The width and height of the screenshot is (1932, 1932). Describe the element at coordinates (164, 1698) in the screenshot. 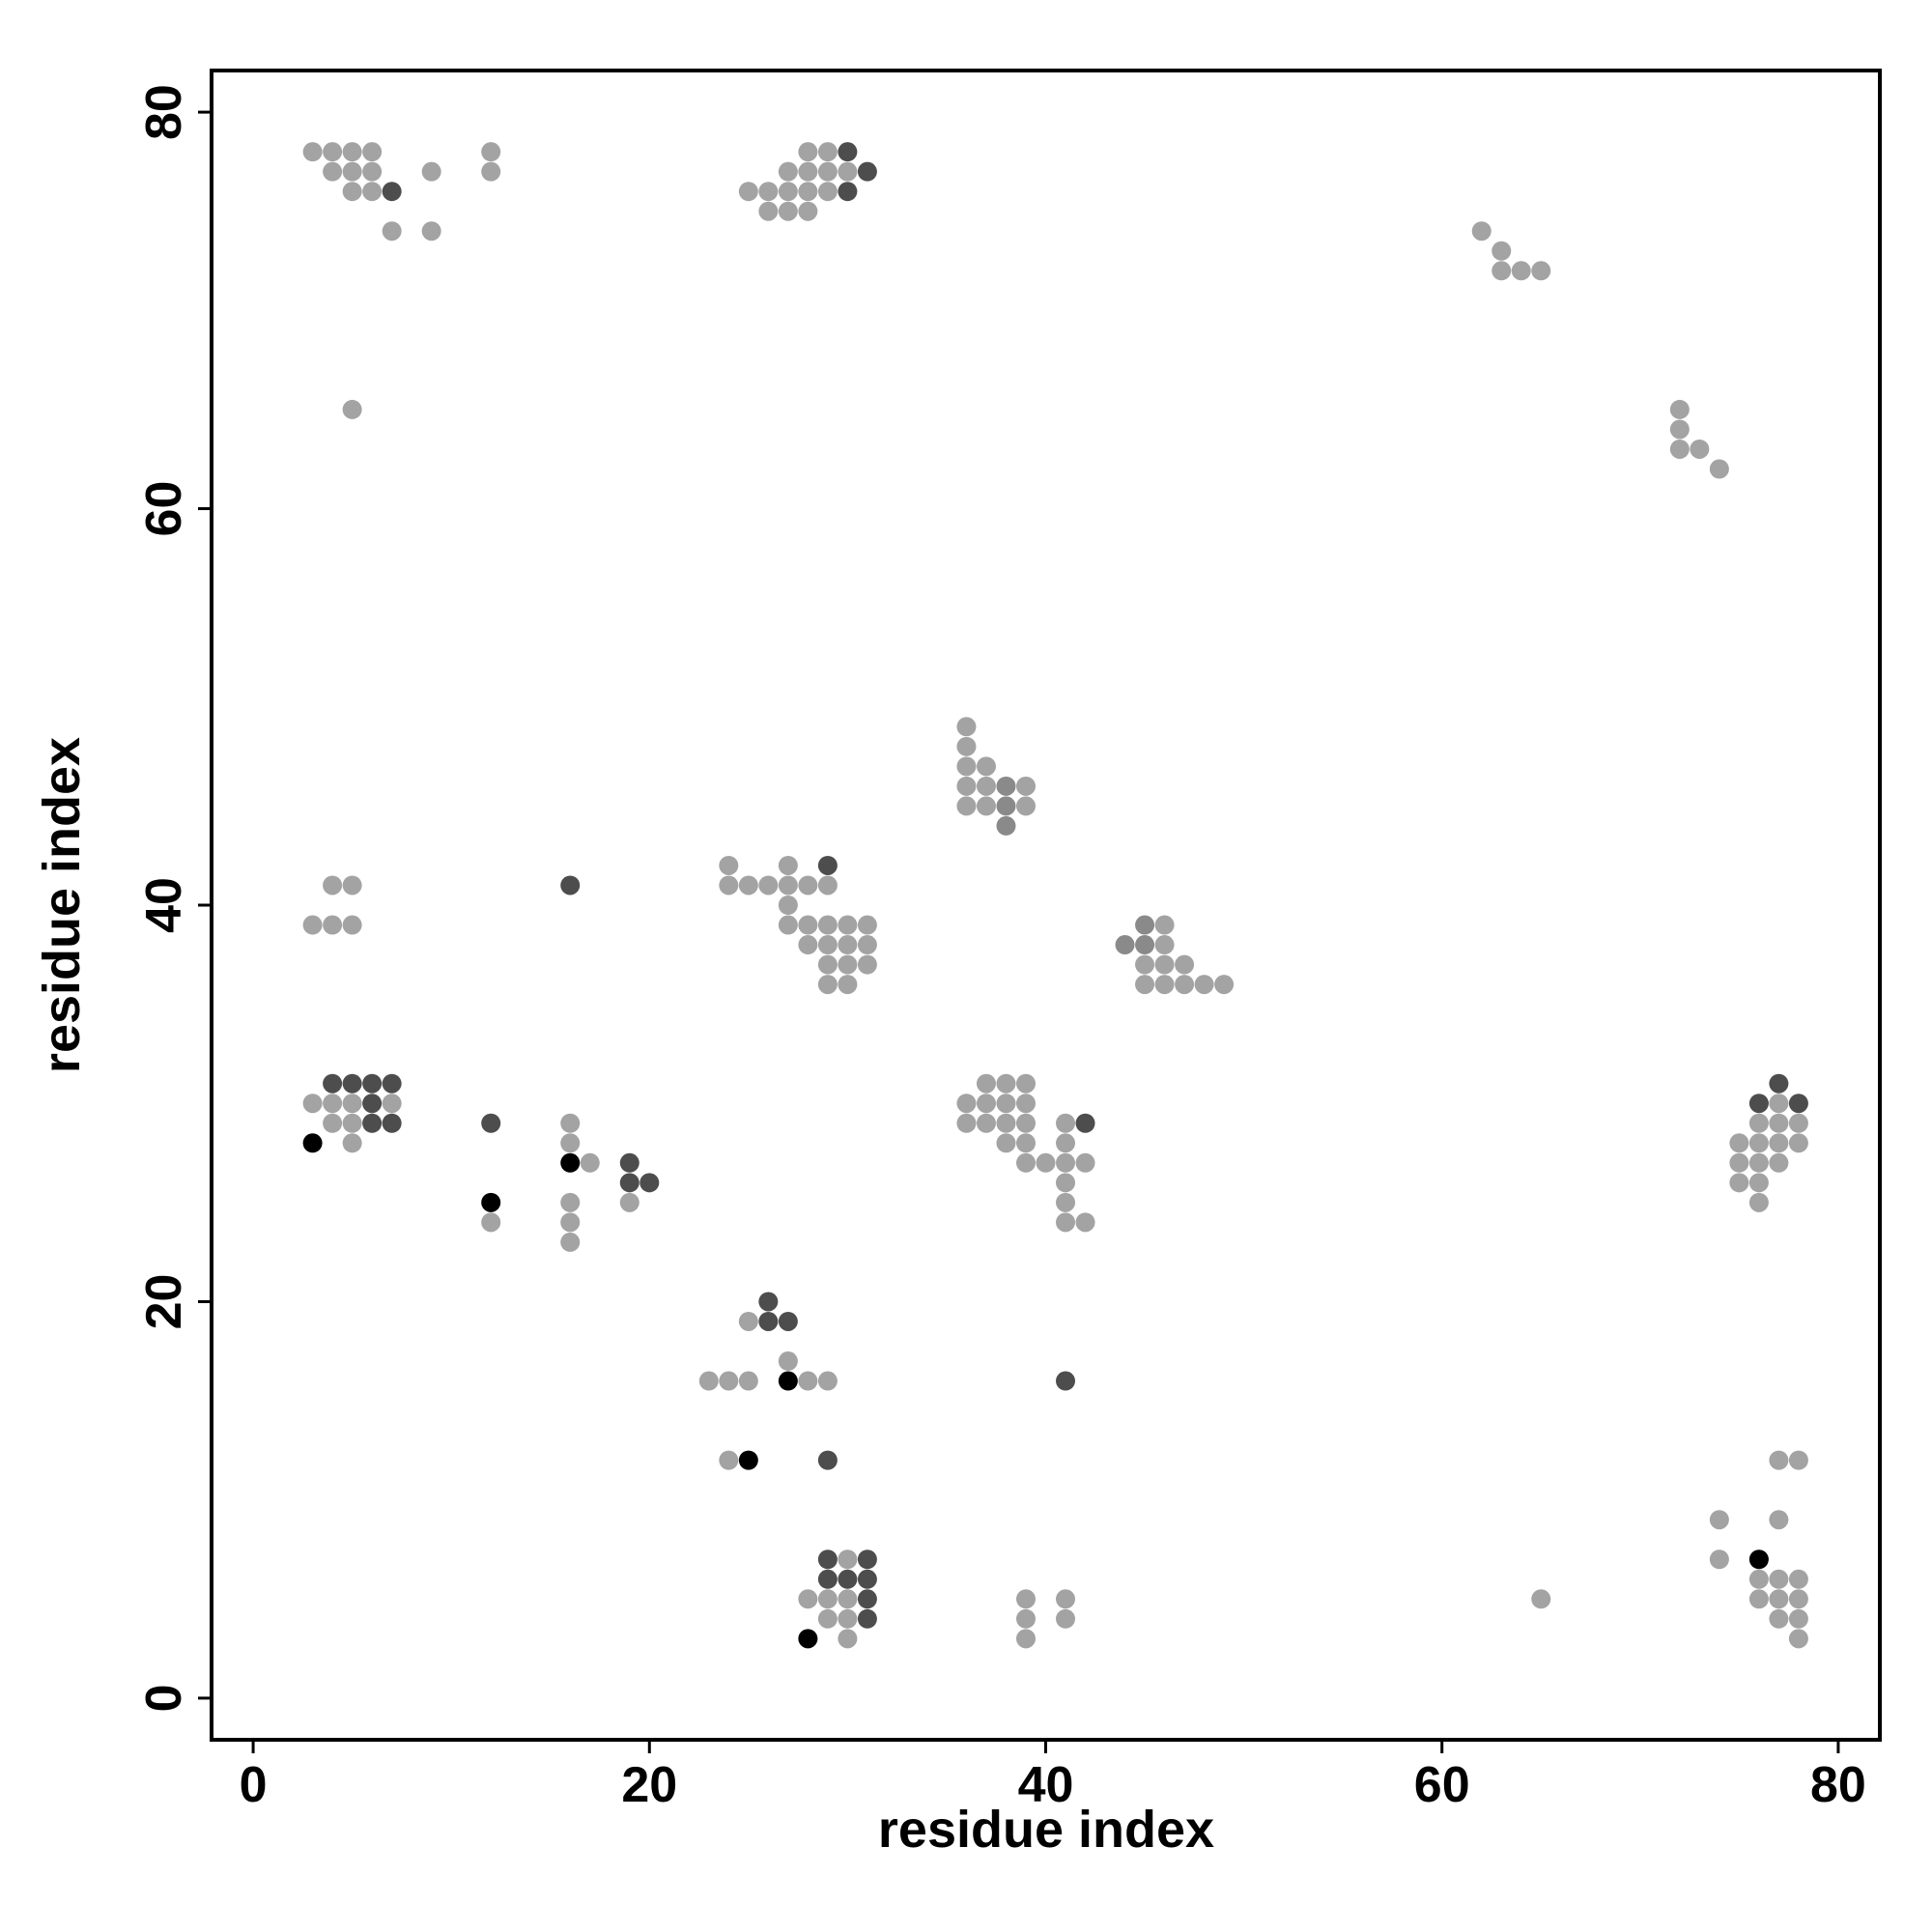

I see `y-tick-label: 0` at that location.